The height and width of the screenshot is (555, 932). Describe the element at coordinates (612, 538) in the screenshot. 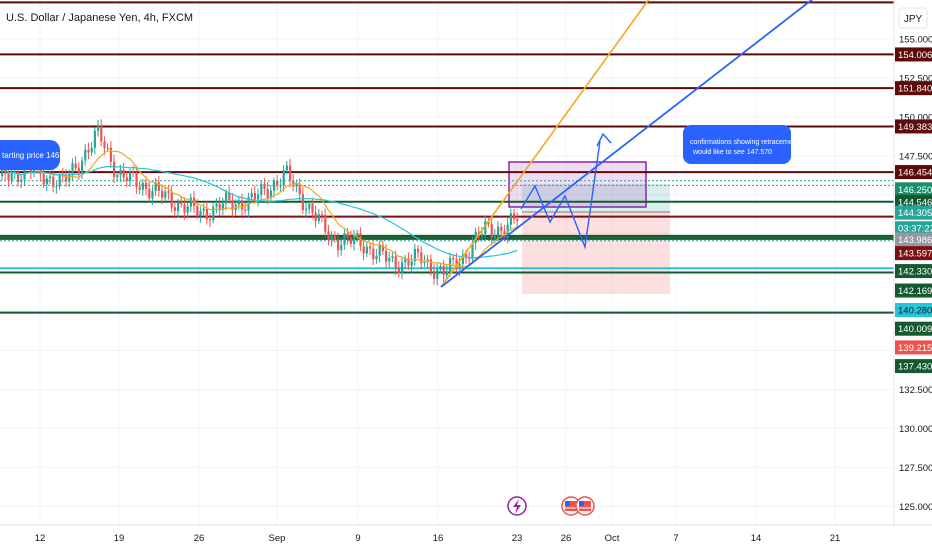

I see `time-tick-label: Oct` at that location.